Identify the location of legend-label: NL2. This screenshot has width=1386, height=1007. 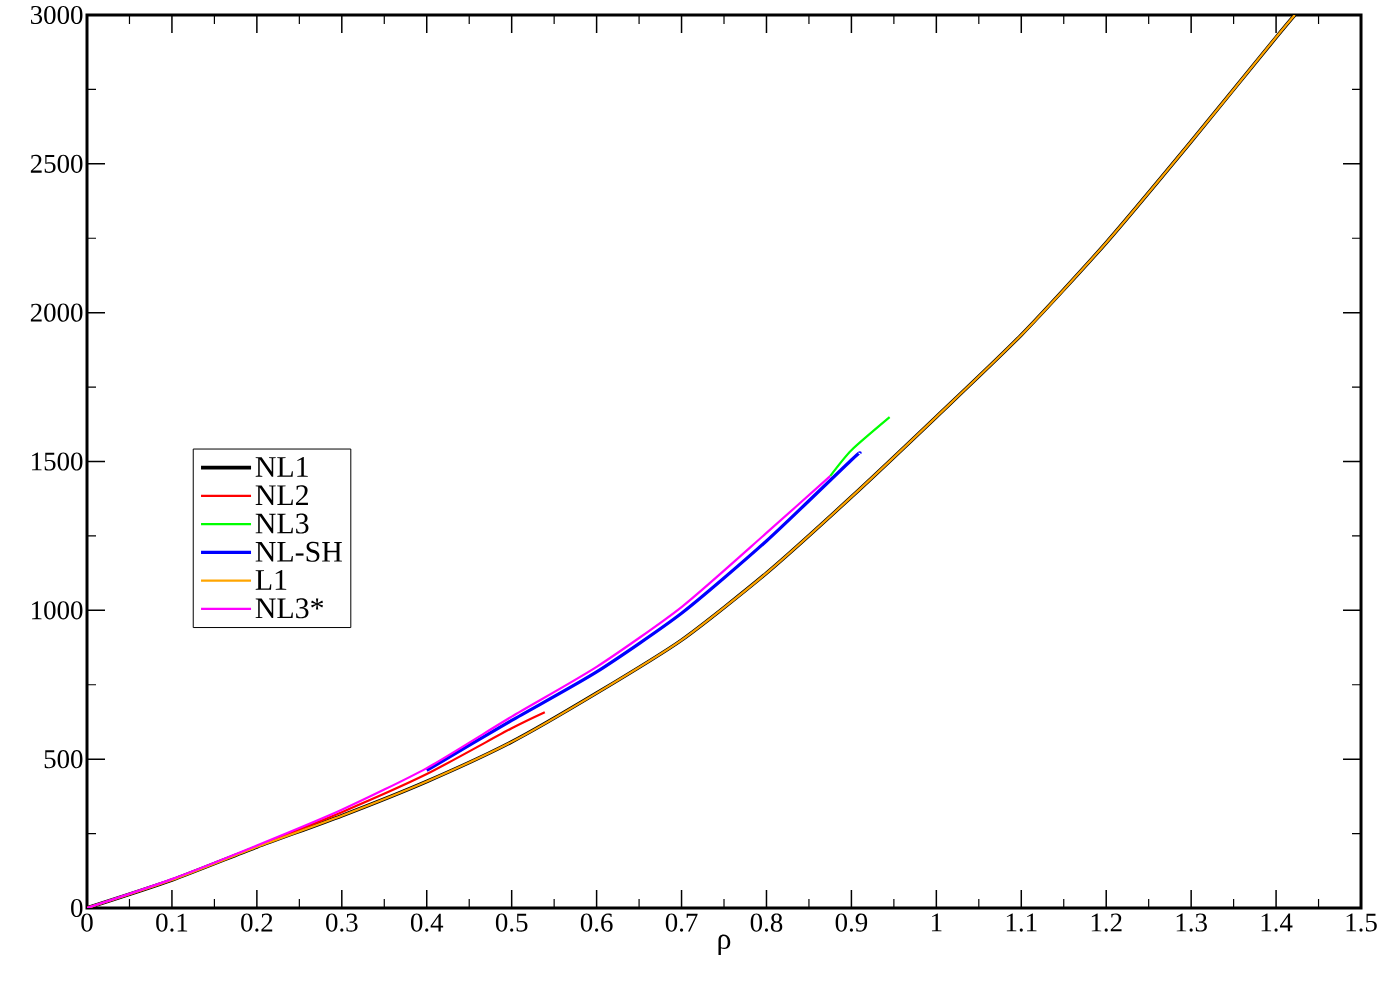
(281, 495).